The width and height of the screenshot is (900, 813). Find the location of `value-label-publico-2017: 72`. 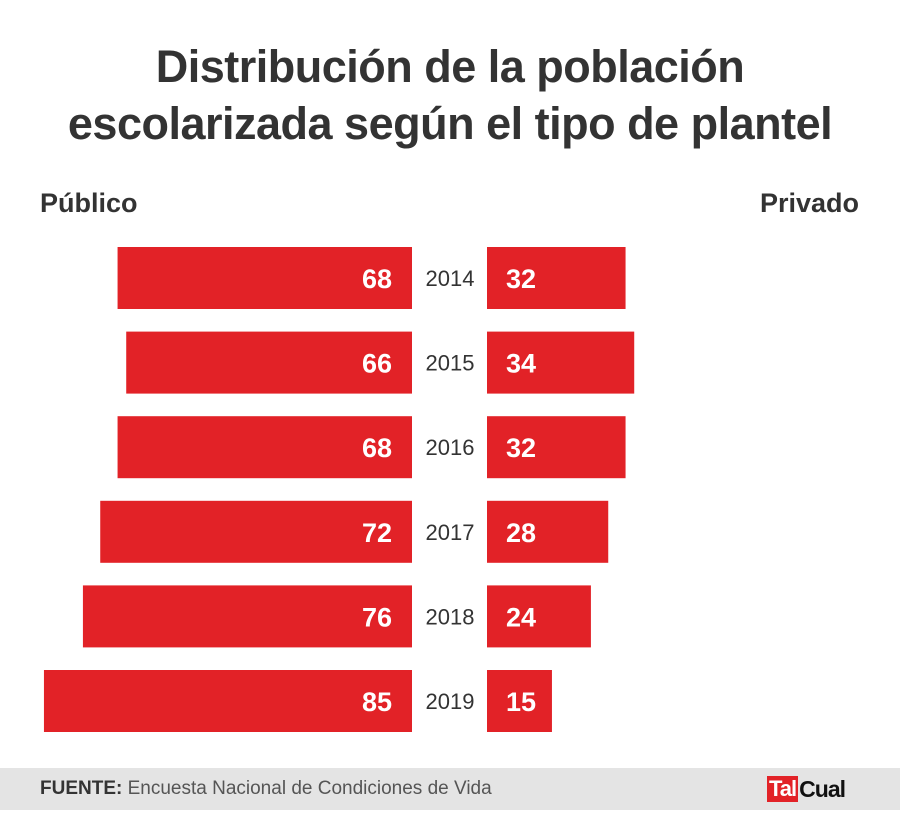

value-label-publico-2017: 72 is located at coordinates (377, 533).